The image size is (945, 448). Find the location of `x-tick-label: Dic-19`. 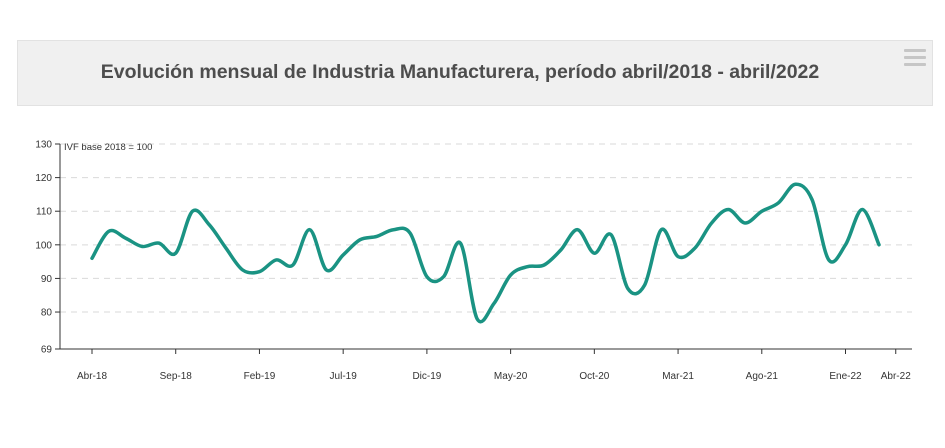

x-tick-label: Dic-19 is located at coordinates (426, 376).